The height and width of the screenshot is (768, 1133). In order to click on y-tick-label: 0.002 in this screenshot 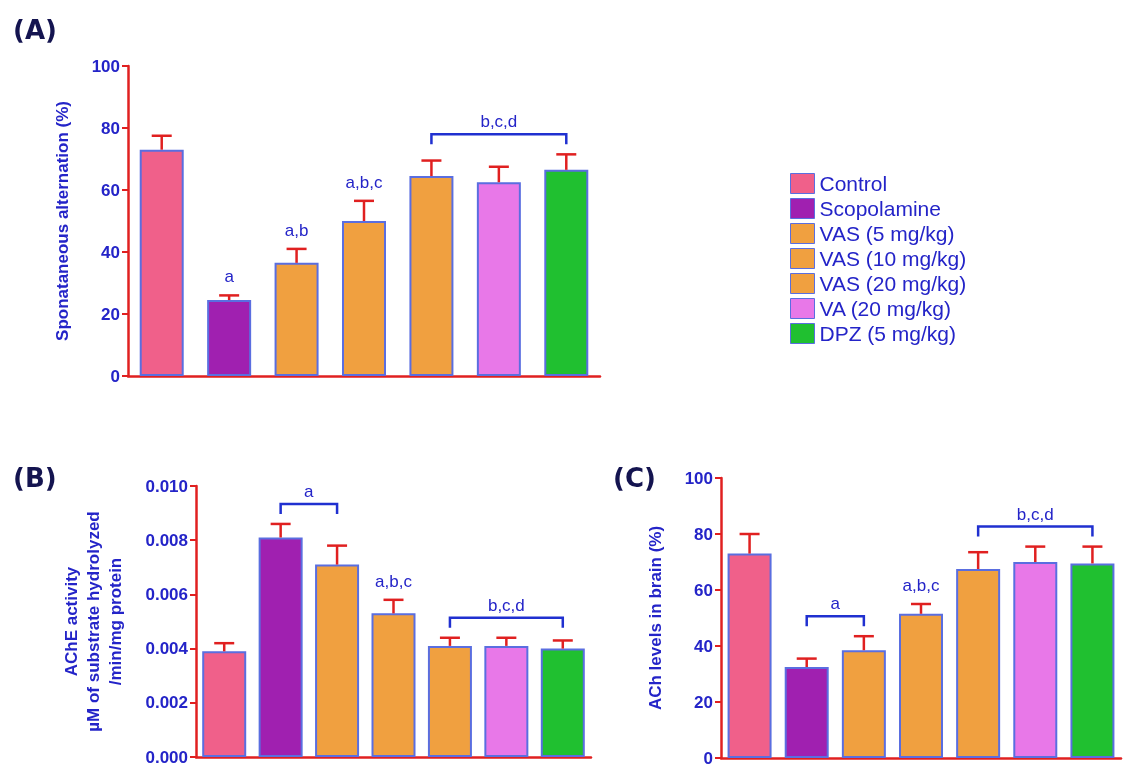, I will do `click(166, 703)`.